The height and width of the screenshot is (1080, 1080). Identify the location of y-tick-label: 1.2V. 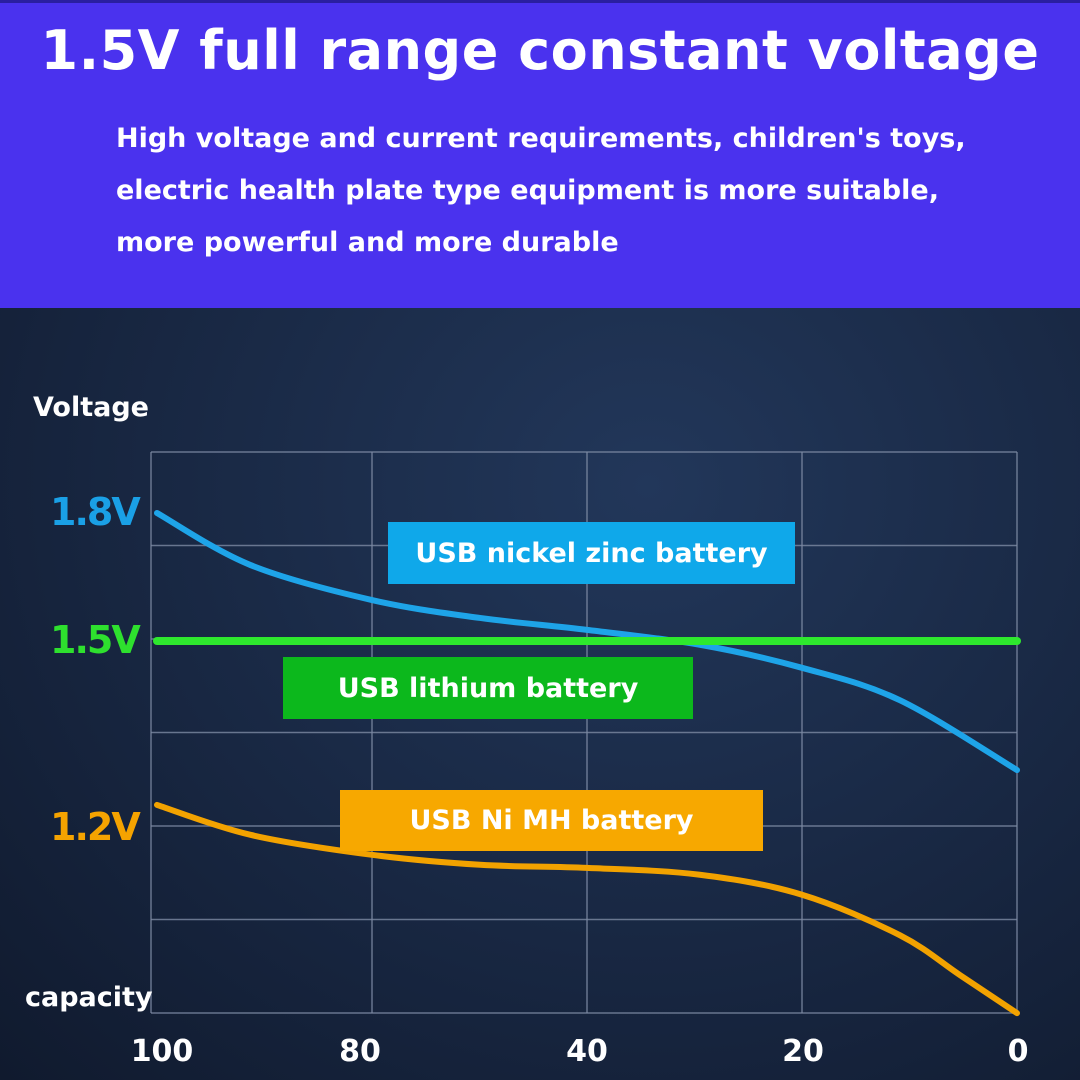
(95, 827).